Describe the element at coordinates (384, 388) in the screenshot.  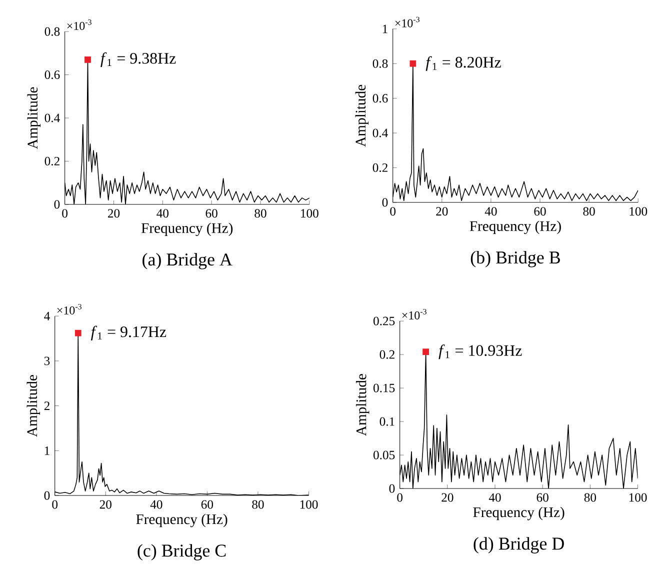
I see `y-tick-label: 0.15` at that location.